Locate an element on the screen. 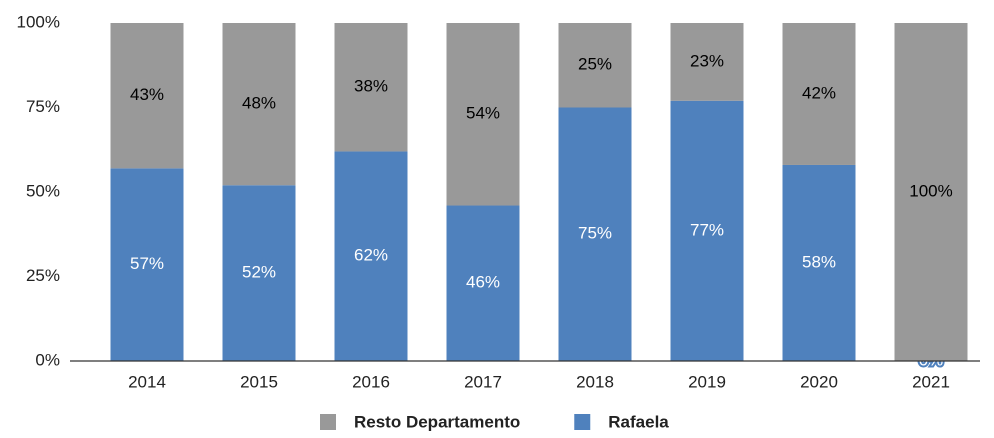 The width and height of the screenshot is (994, 438). x-tick-label: 2019 is located at coordinates (707, 381).